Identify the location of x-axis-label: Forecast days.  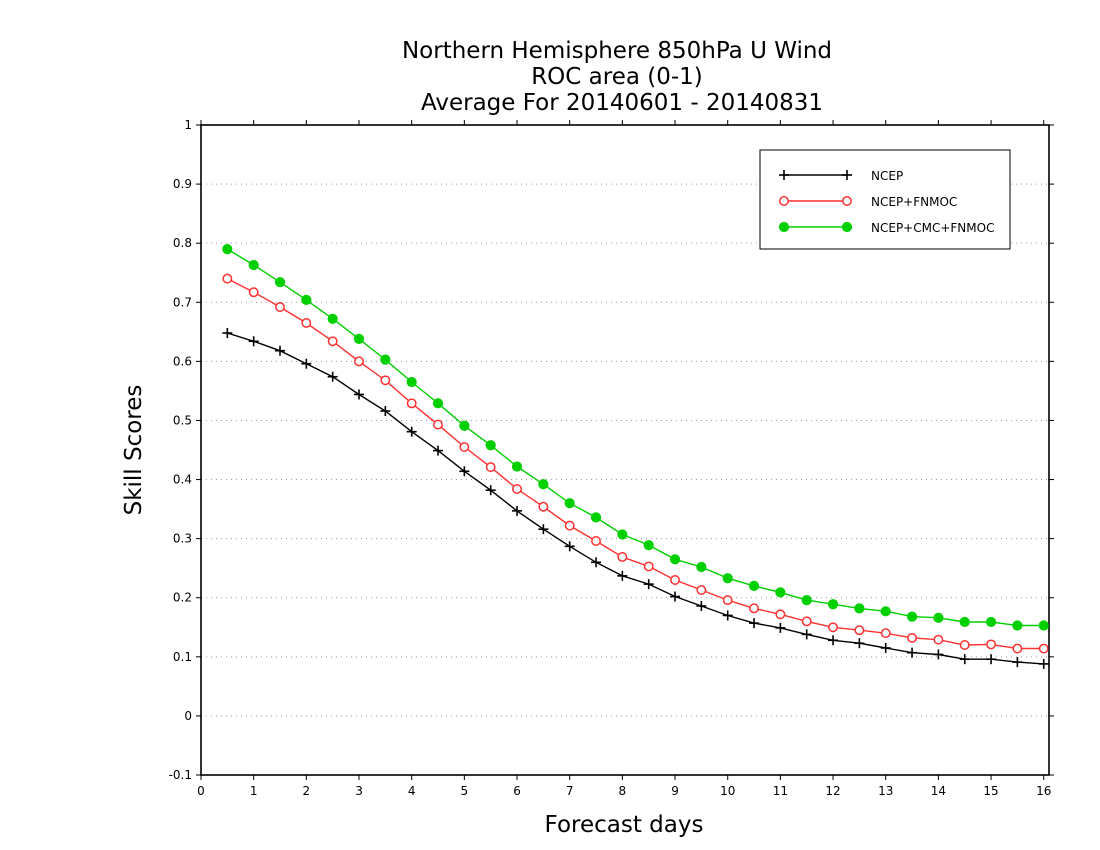
(624, 825).